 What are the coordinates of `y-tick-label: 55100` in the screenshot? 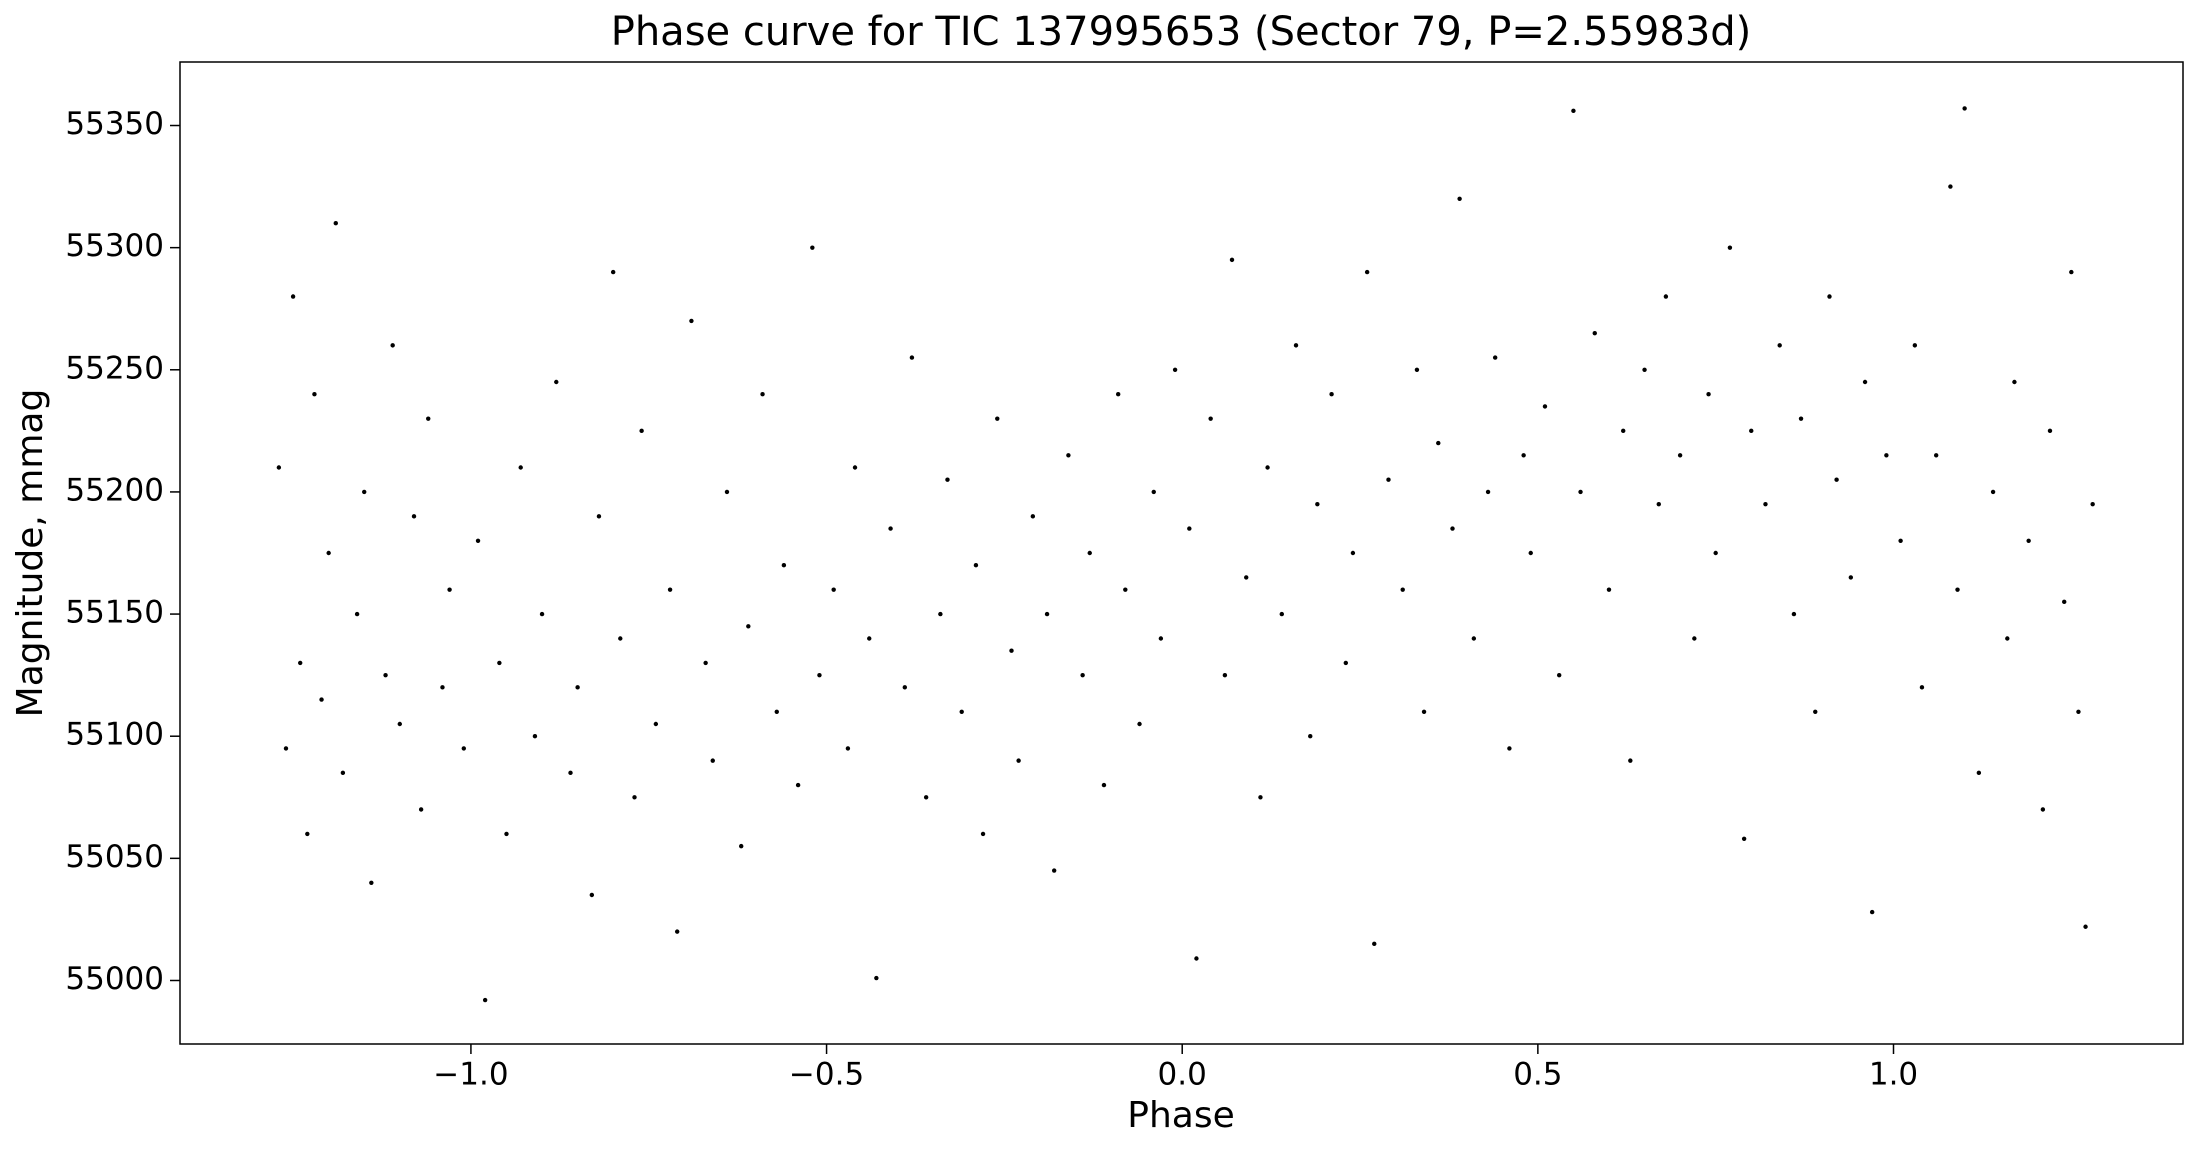 It's located at (114, 735).